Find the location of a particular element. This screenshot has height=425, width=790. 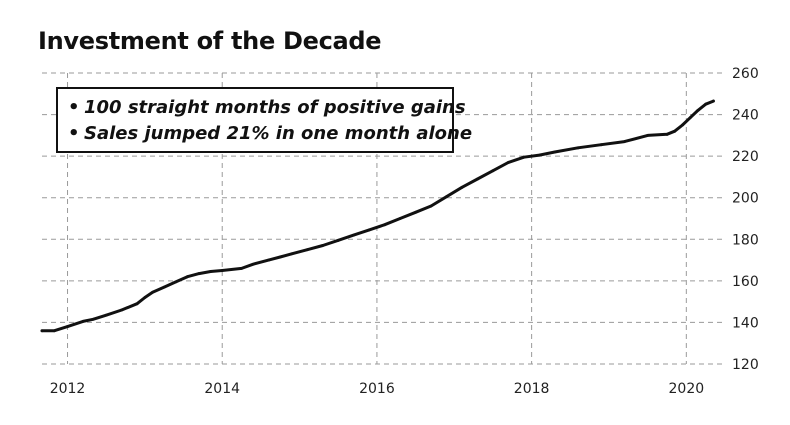

x-tick-label: 2020 is located at coordinates (687, 389).